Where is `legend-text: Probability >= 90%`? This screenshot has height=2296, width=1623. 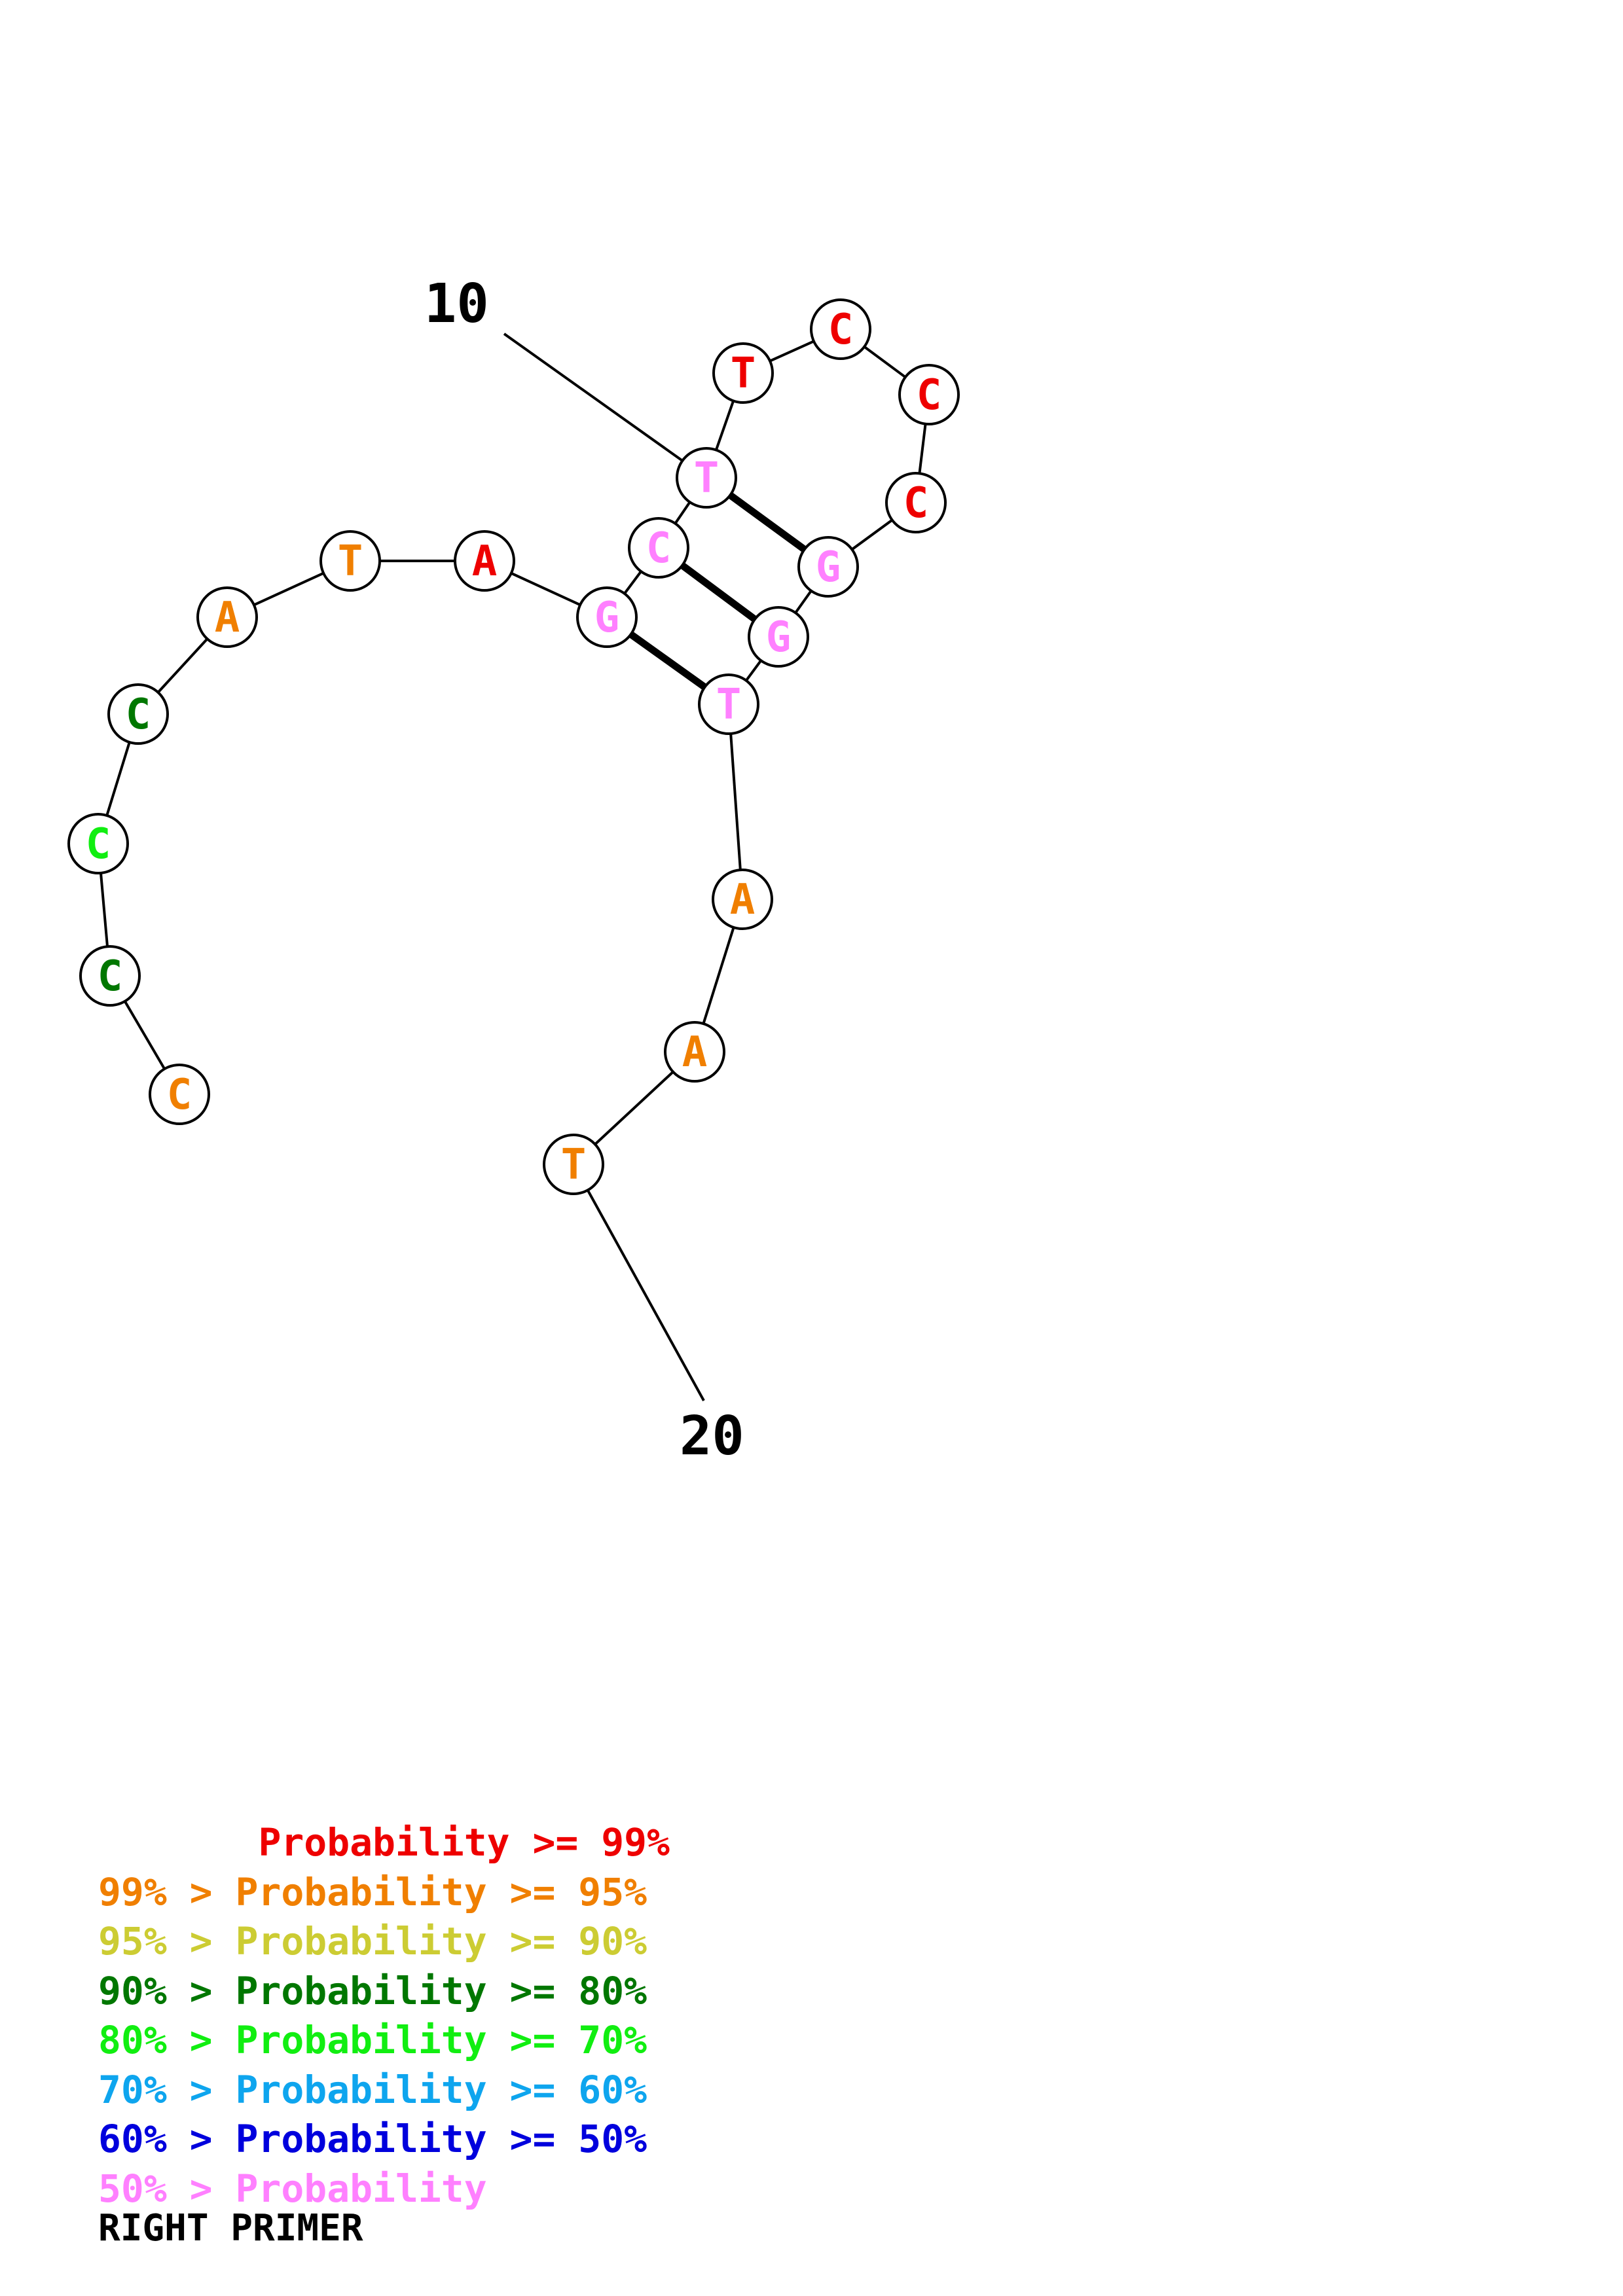
legend-text: Probability >= 90% is located at coordinates (441, 1941).